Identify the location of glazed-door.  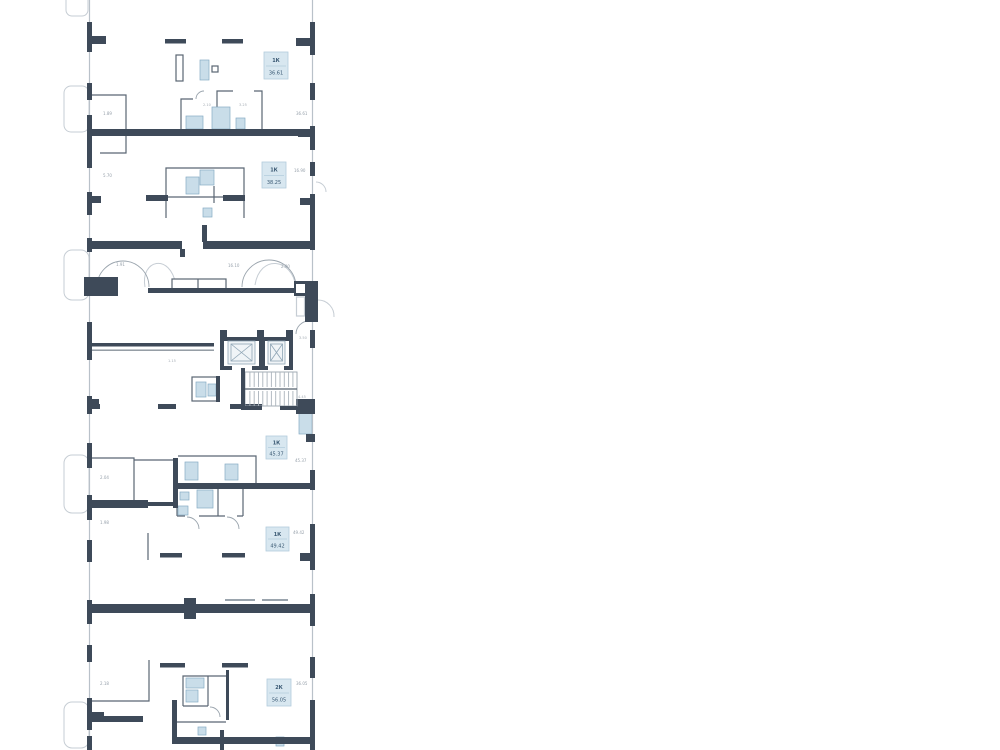
(305, 423).